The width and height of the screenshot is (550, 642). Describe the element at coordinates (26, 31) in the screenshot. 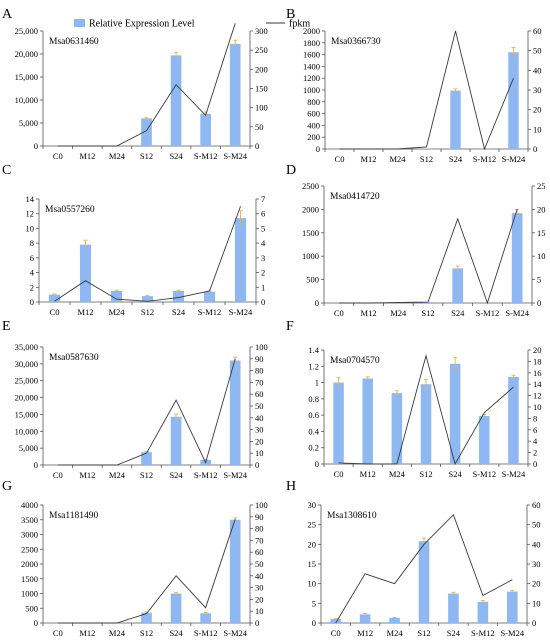

I see `left-tick-label: 25,000` at that location.